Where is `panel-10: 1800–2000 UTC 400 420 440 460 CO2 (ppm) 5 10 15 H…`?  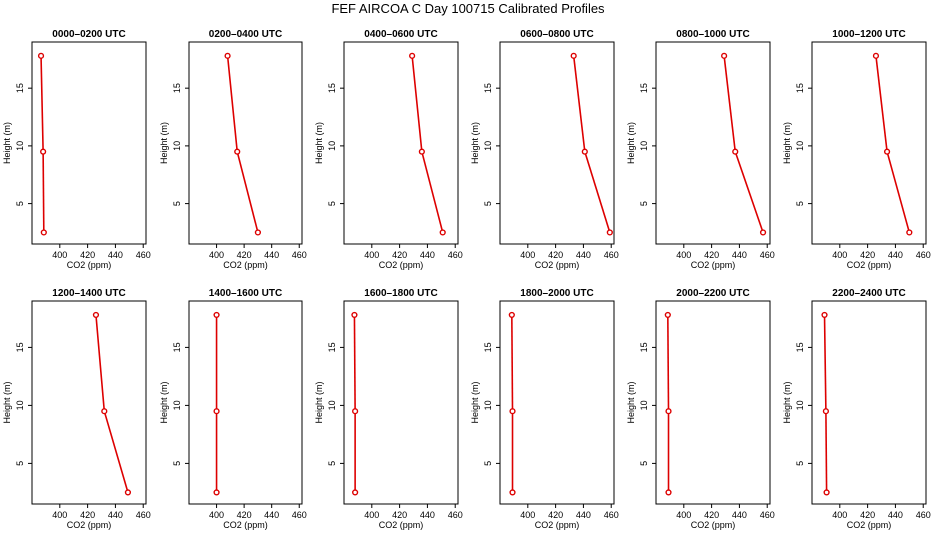
panel-10: 1800–2000 UTC 400 420 440 460 CO2 (ppm) 5 10 15 H… is located at coordinates (544, 409).